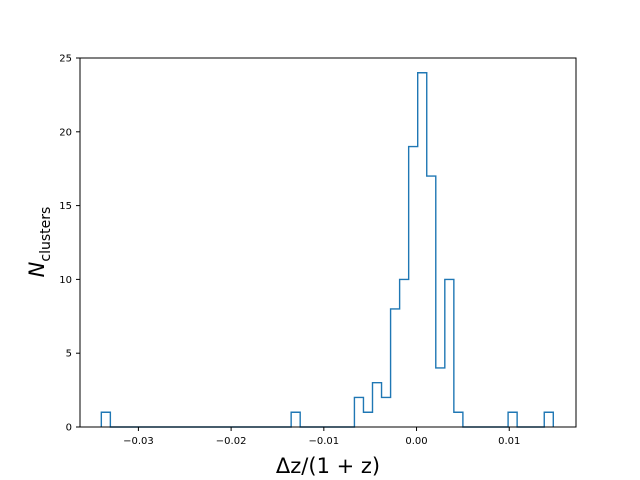 Image resolution: width=640 pixels, height=480 pixels. I want to click on y-tick-label: 5, so click(69, 354).